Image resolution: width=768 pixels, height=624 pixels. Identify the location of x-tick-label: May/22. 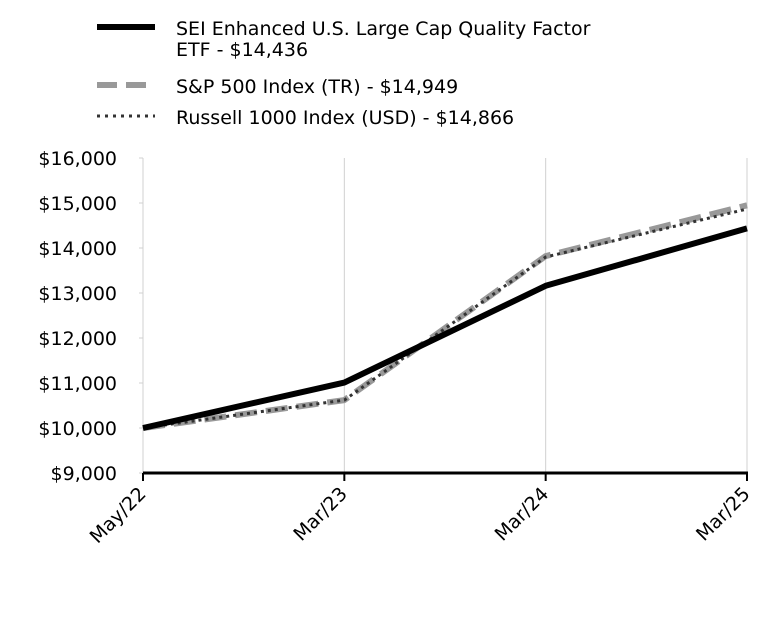
(118, 515).